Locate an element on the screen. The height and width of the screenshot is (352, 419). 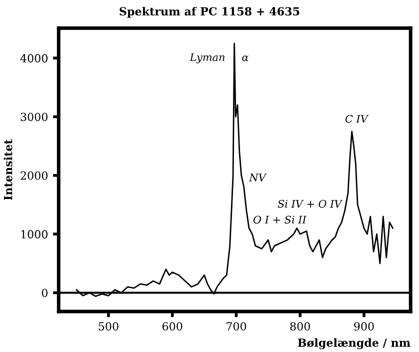
x-tick-label: 600 is located at coordinates (172, 326).